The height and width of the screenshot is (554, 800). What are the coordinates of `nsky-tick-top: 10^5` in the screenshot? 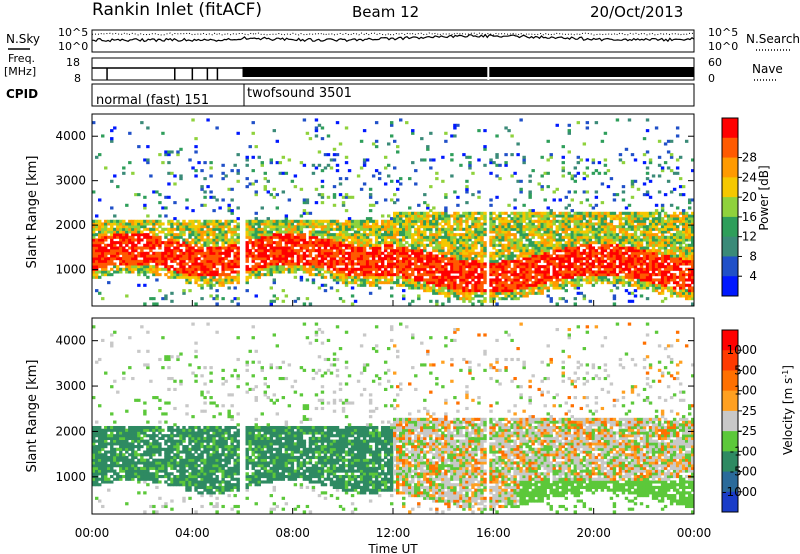 It's located at (73, 32).